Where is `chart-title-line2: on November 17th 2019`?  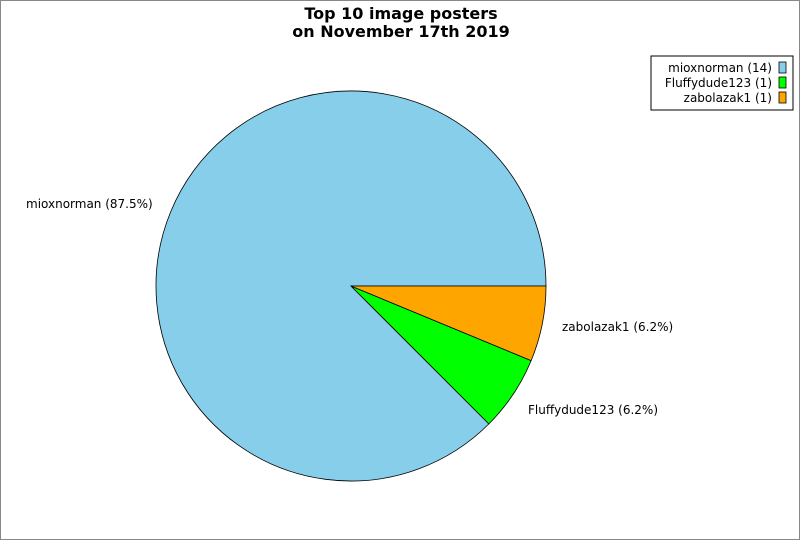 chart-title-line2: on November 17th 2019 is located at coordinates (401, 31).